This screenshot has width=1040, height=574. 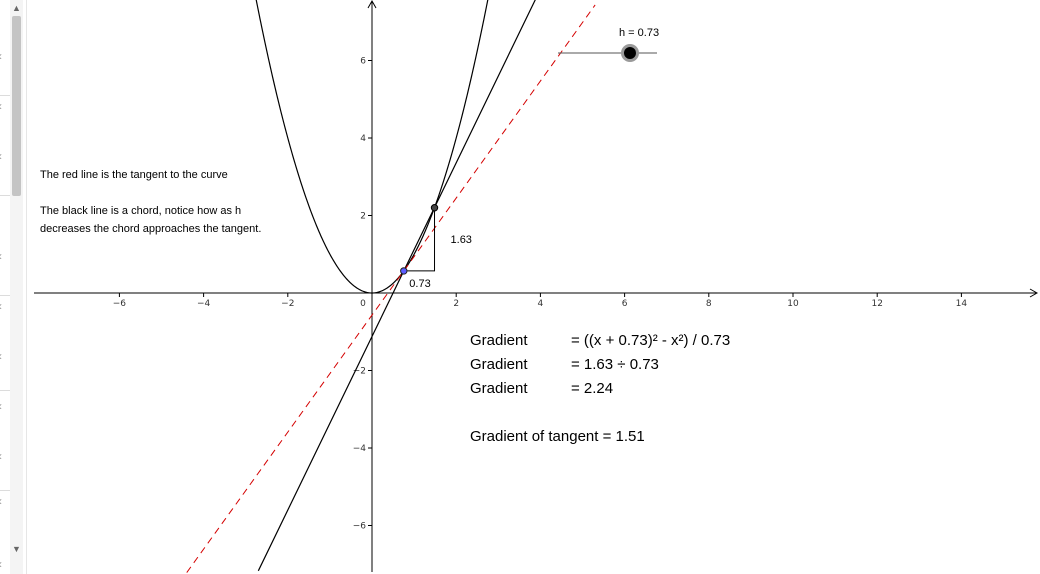 What do you see at coordinates (204, 304) in the screenshot?
I see `x-tick-label: −4` at bounding box center [204, 304].